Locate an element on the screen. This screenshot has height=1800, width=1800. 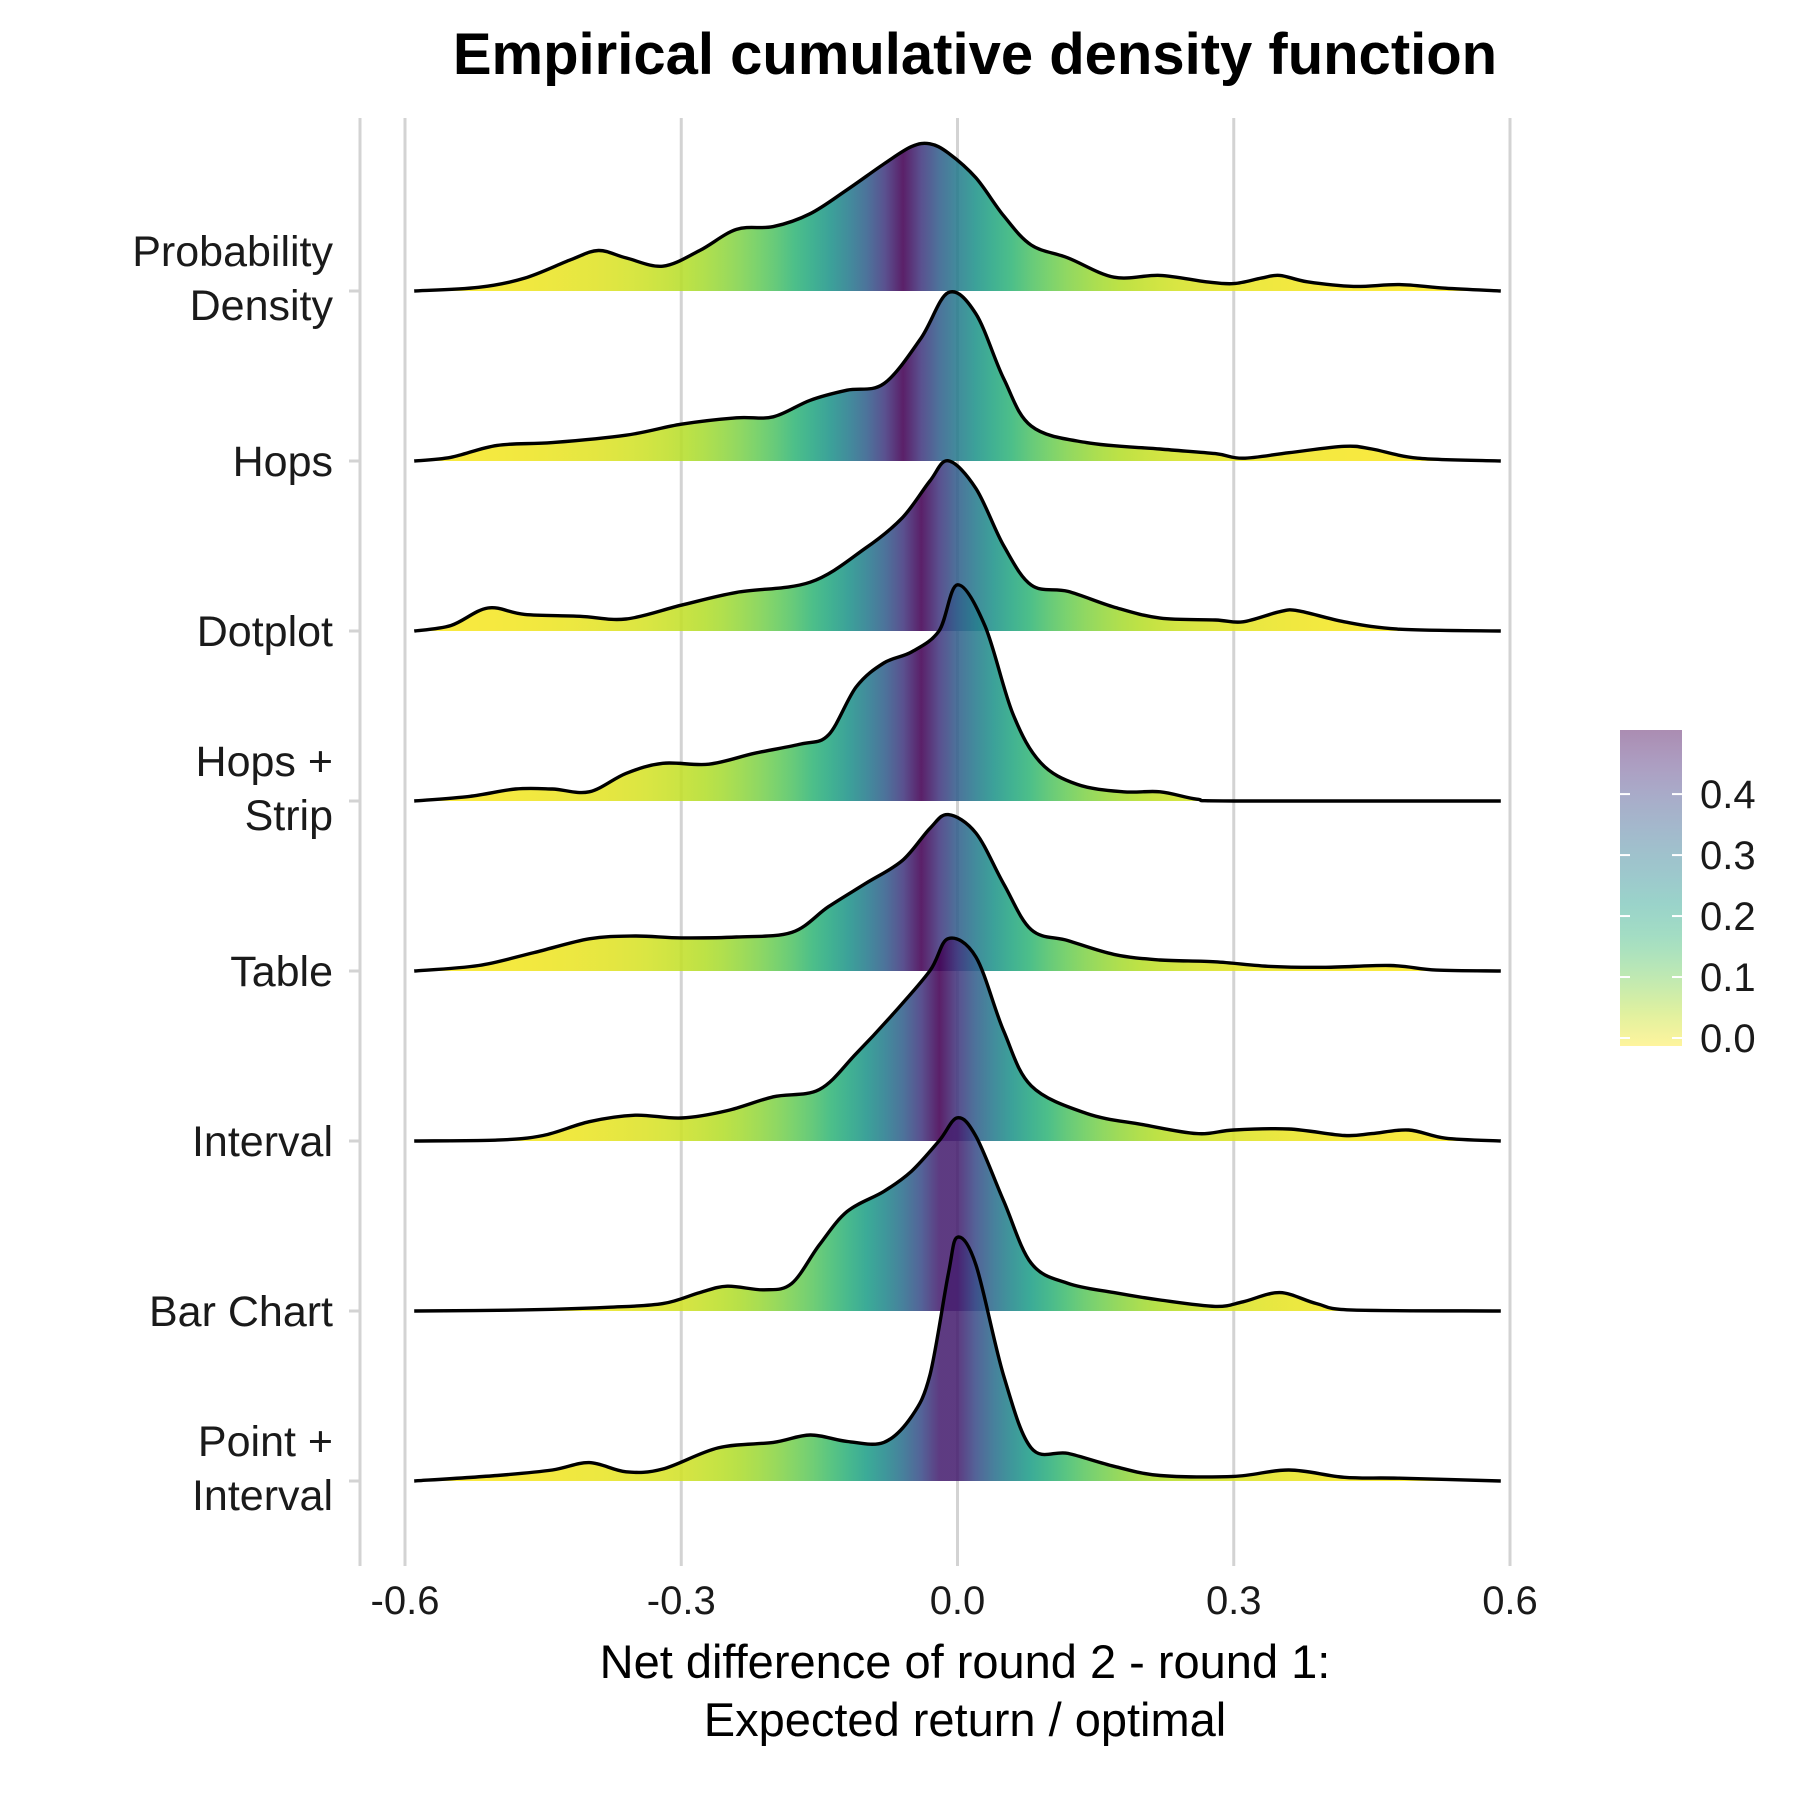
x-axis-ticks: -0.6 -0.3 0.0 0.3 0.6 is located at coordinates (954, 1601).